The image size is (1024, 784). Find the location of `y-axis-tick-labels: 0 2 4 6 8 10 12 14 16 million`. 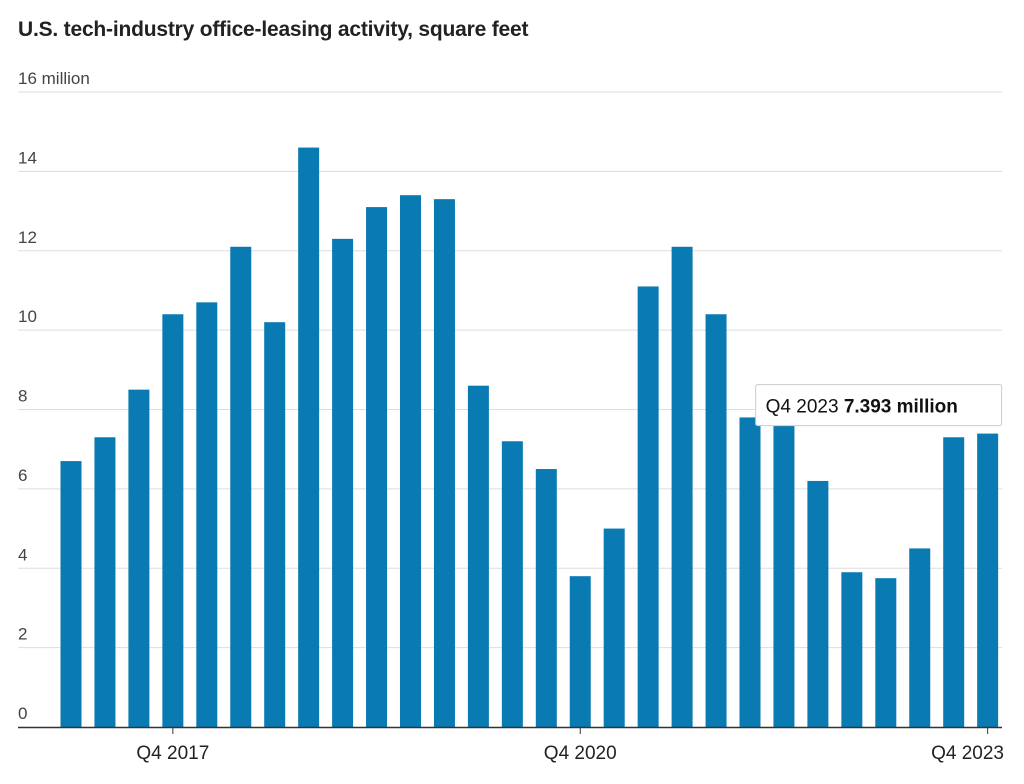

y-axis-tick-labels: 0 2 4 6 8 10 12 14 16 million is located at coordinates (54, 396).